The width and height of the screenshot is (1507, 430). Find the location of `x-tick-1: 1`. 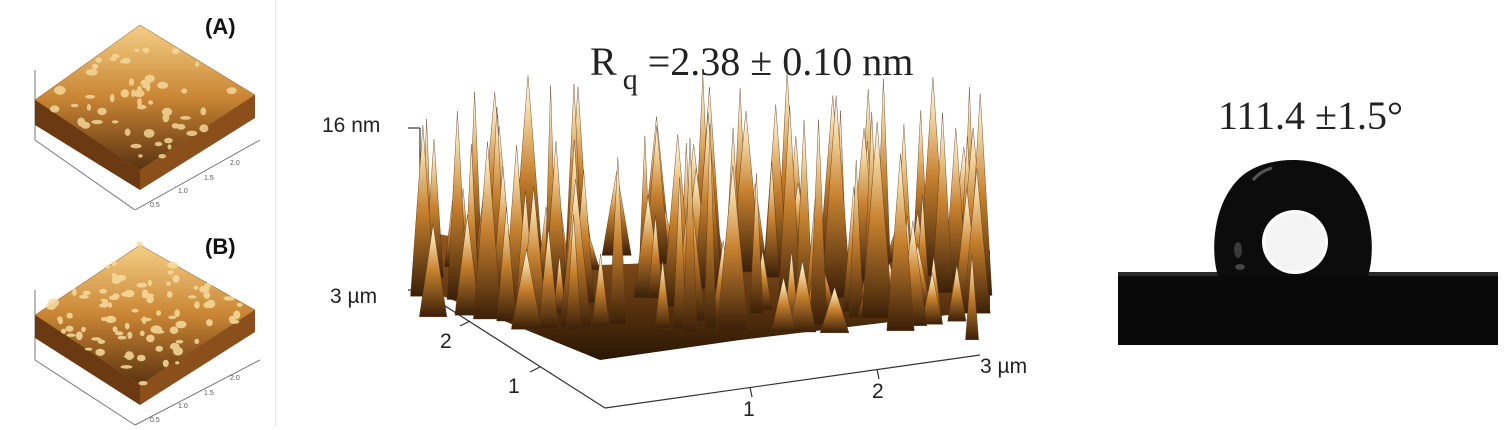

x-tick-1: 1 is located at coordinates (749, 409).